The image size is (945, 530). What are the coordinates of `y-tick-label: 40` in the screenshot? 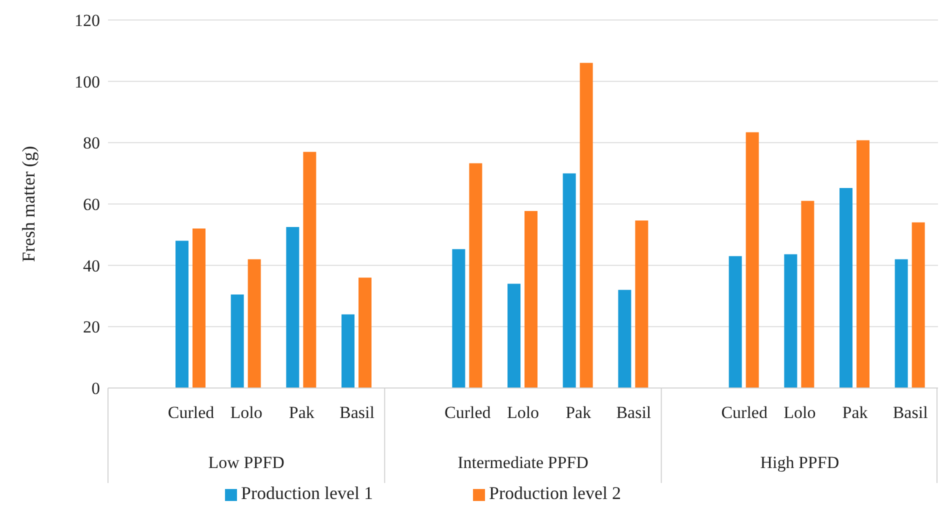 It's located at (91, 266).